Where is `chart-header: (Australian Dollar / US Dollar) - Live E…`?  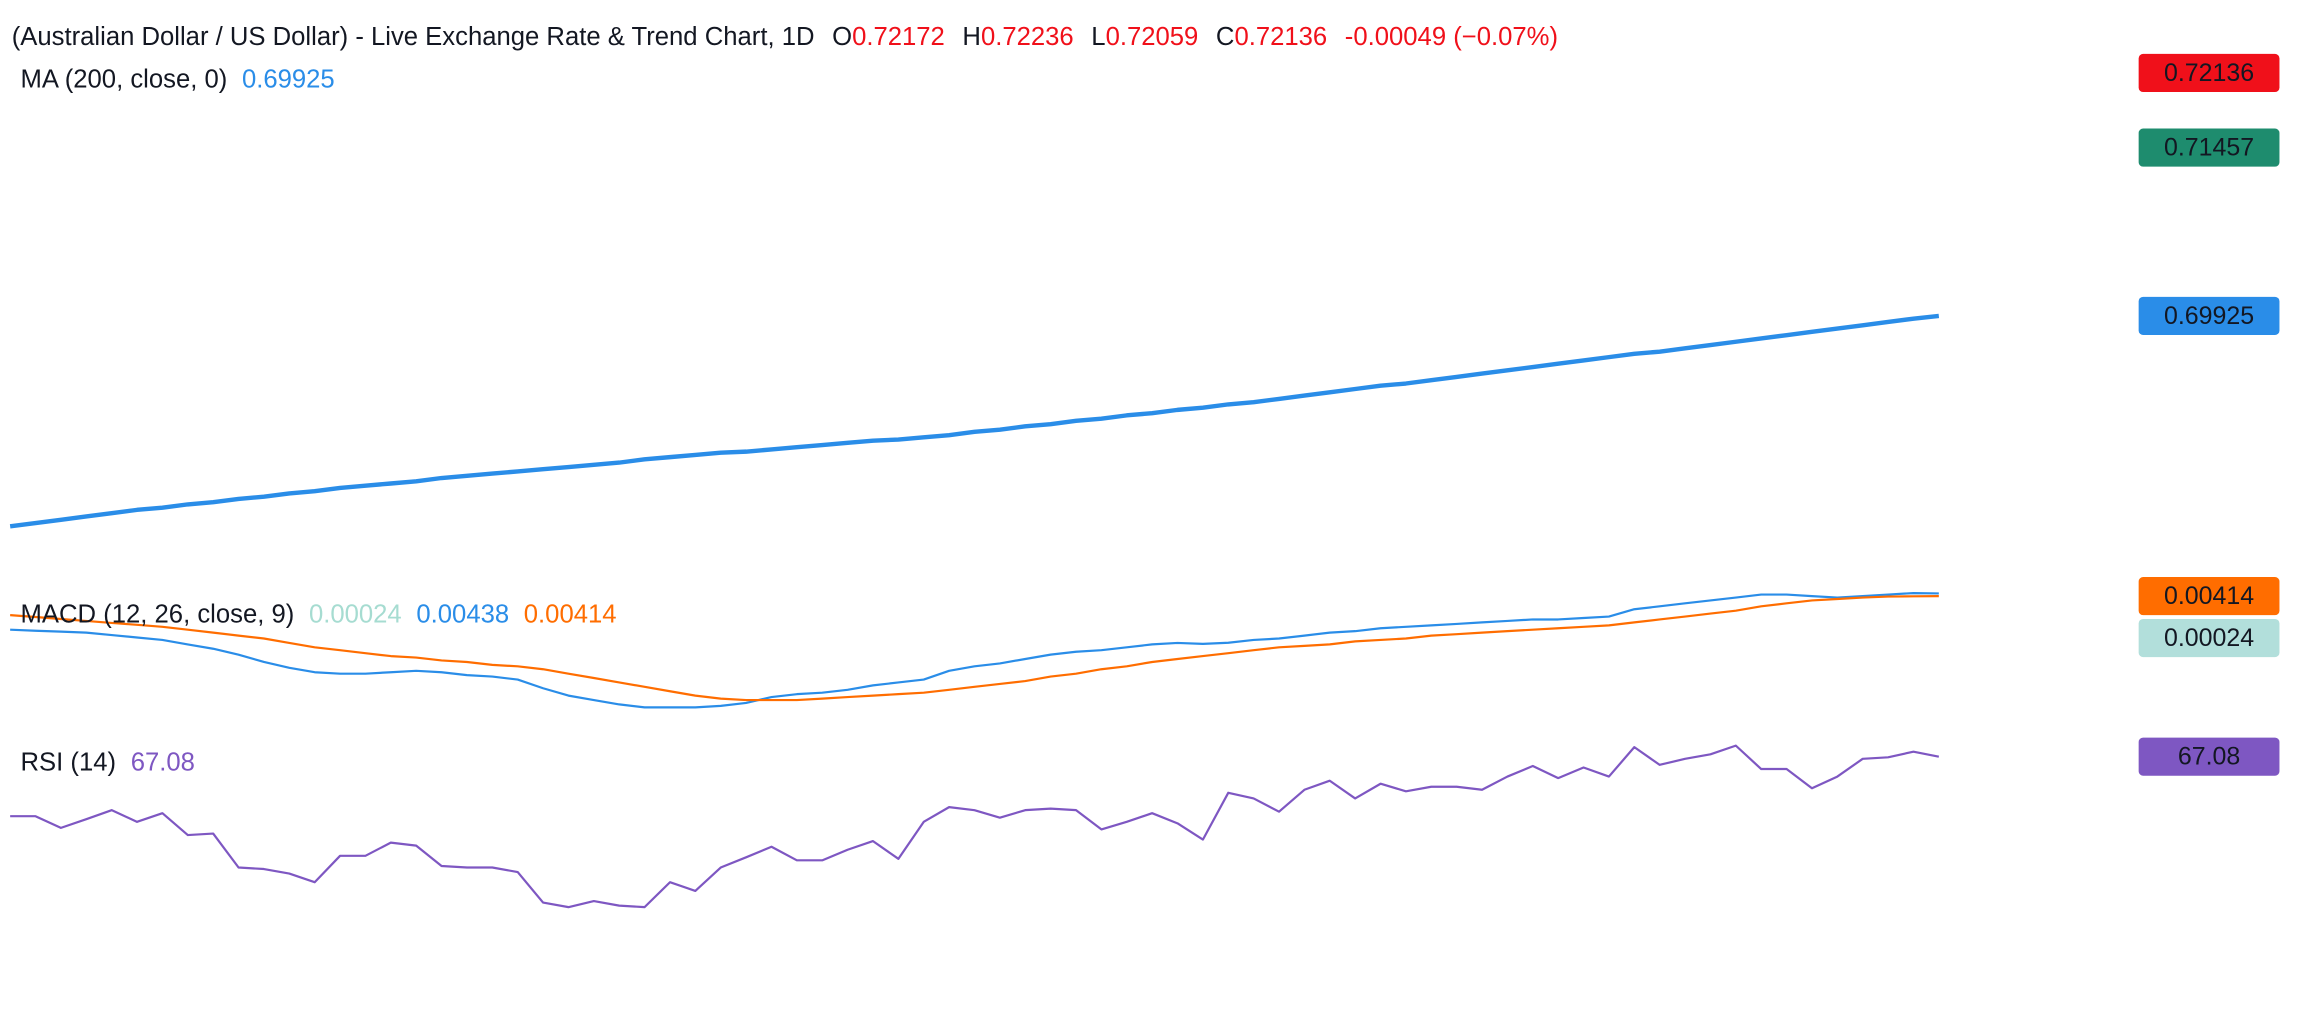 chart-header: (Australian Dollar / US Dollar) - Live E… is located at coordinates (785, 37).